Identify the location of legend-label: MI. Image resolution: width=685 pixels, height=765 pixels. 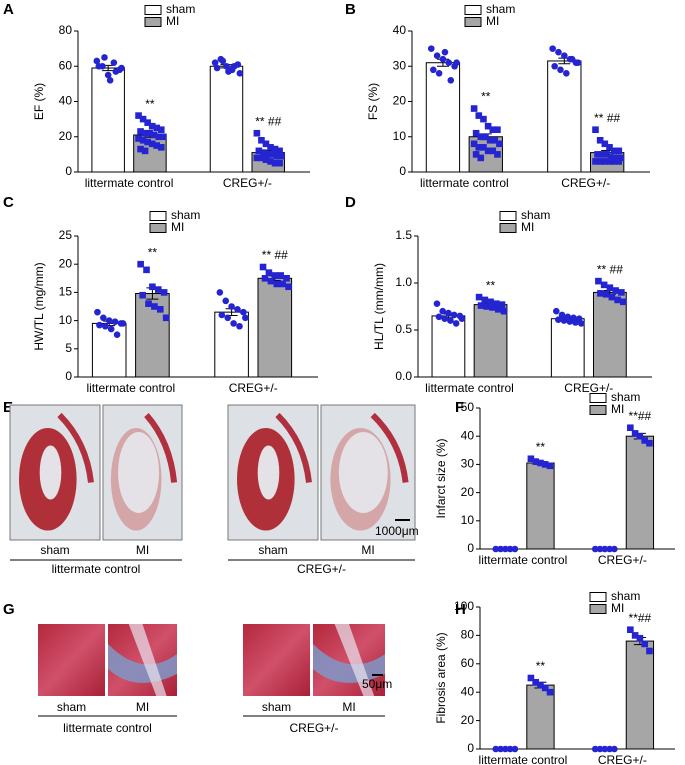
(527, 227).